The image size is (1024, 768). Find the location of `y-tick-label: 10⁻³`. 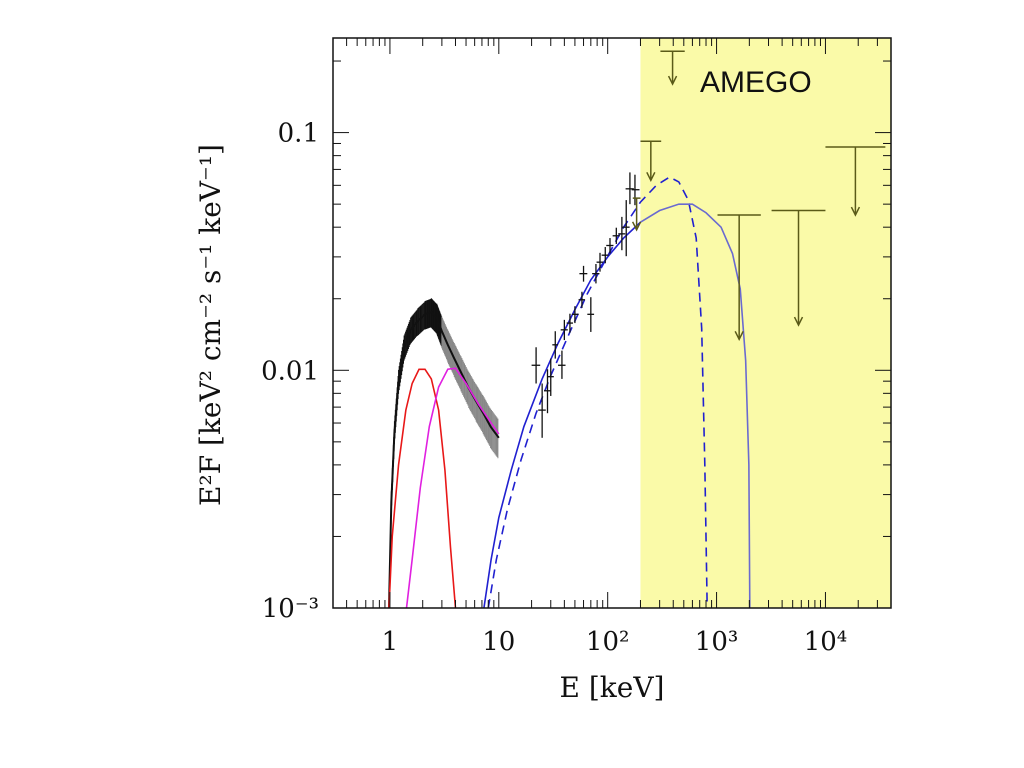

y-tick-label: 10⁻³ is located at coordinates (290, 609).